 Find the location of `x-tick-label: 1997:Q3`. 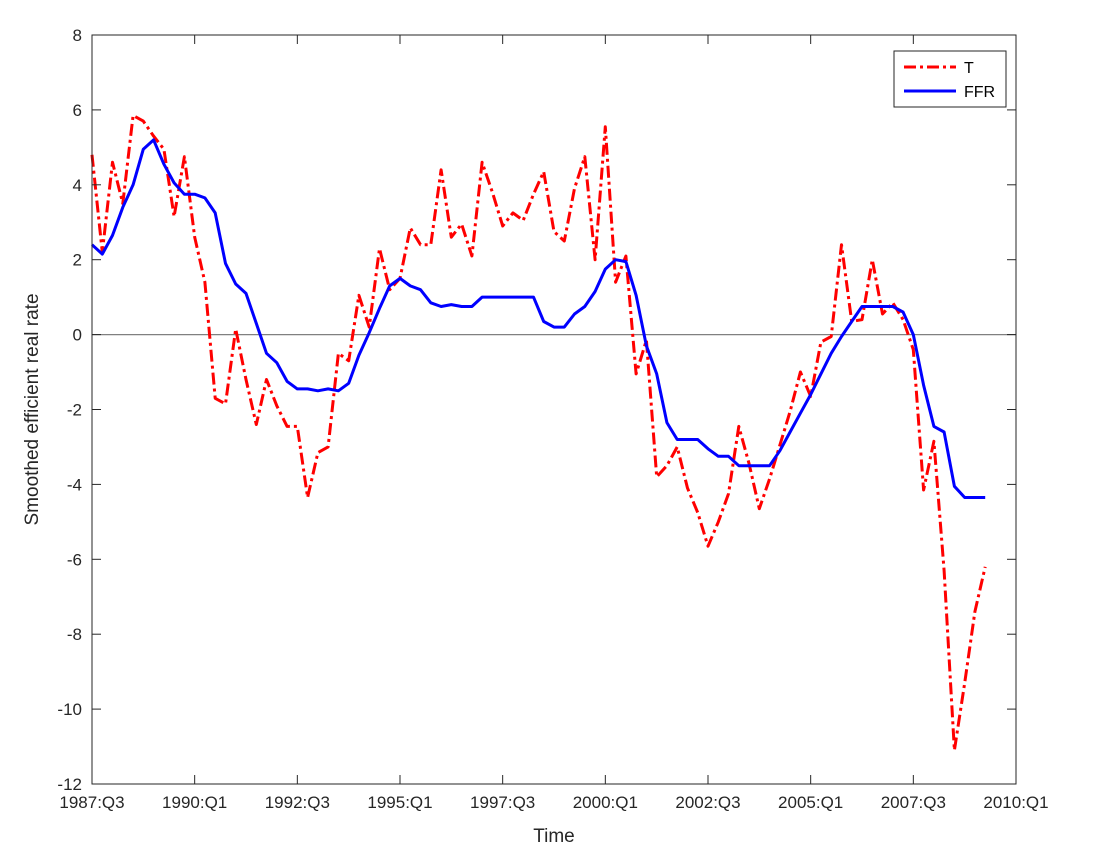

x-tick-label: 1997:Q3 is located at coordinates (502, 802).